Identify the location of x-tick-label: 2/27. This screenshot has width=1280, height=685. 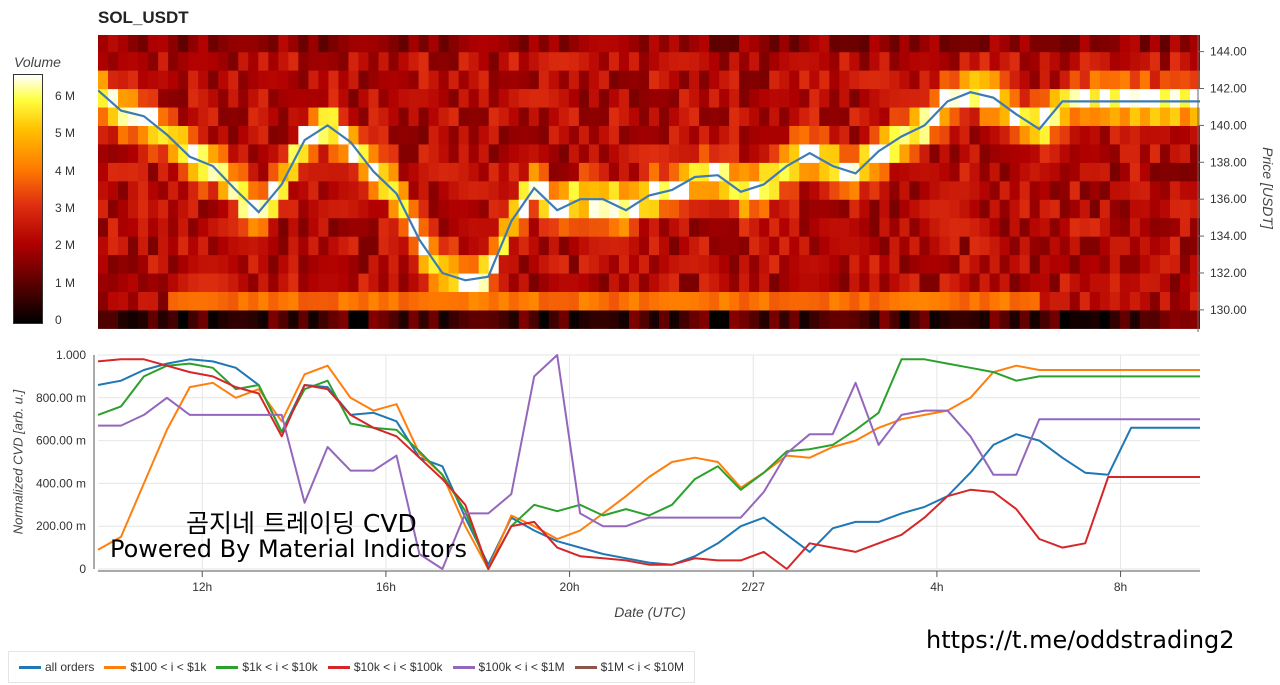
(754, 587).